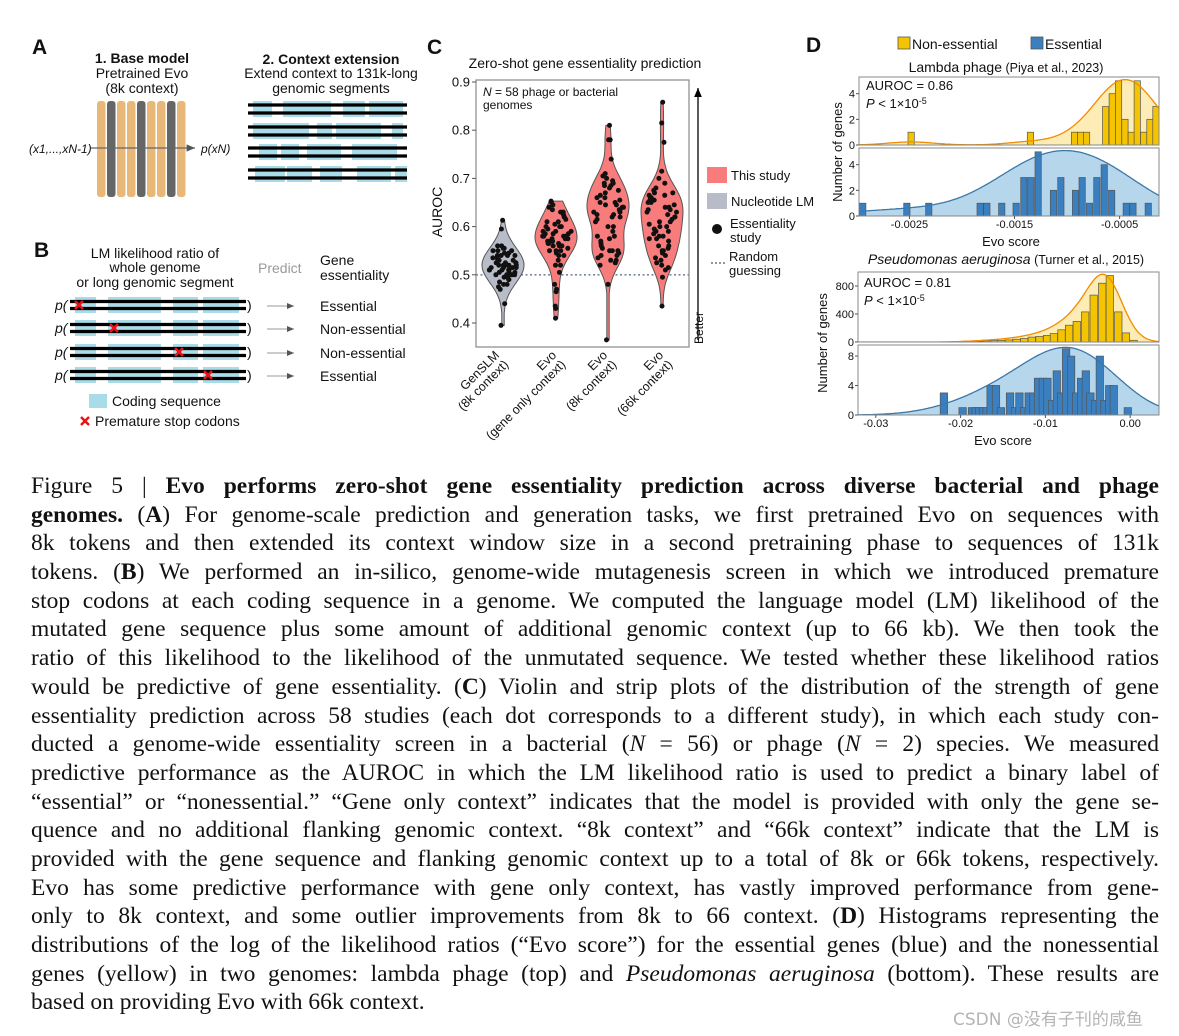 The image size is (1179, 1036). Describe the element at coordinates (1037, 43) in the screenshot. I see `legend-swatch-essential` at that location.